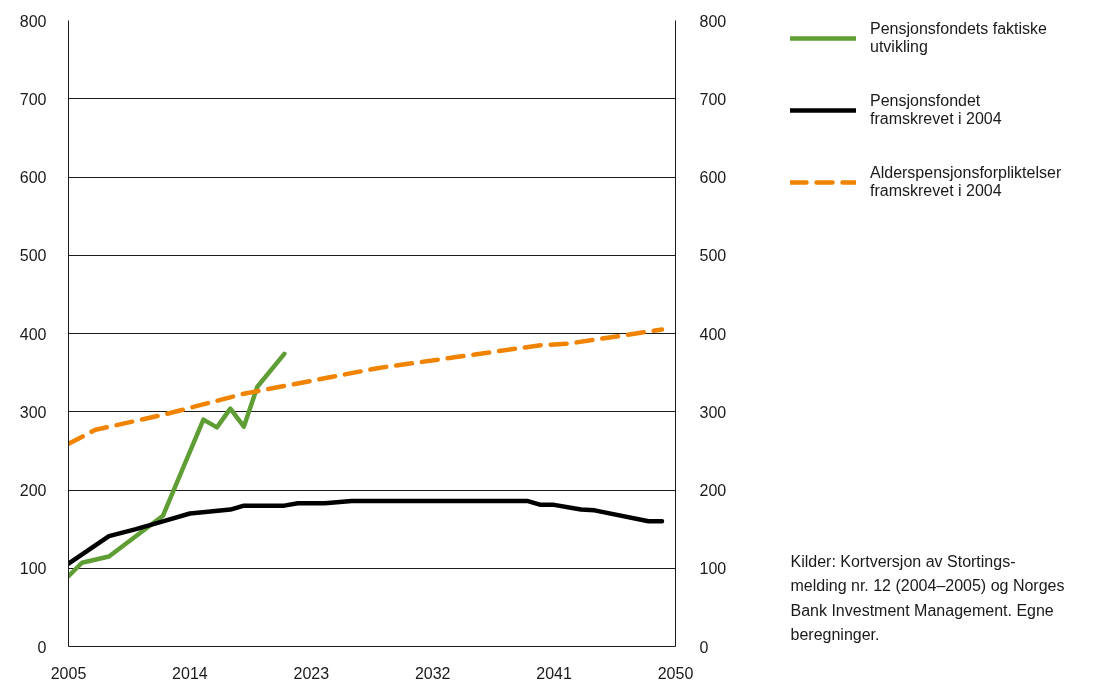 This screenshot has width=1099, height=688. What do you see at coordinates (713, 334) in the screenshot?
I see `y2-tick-label: 400` at bounding box center [713, 334].